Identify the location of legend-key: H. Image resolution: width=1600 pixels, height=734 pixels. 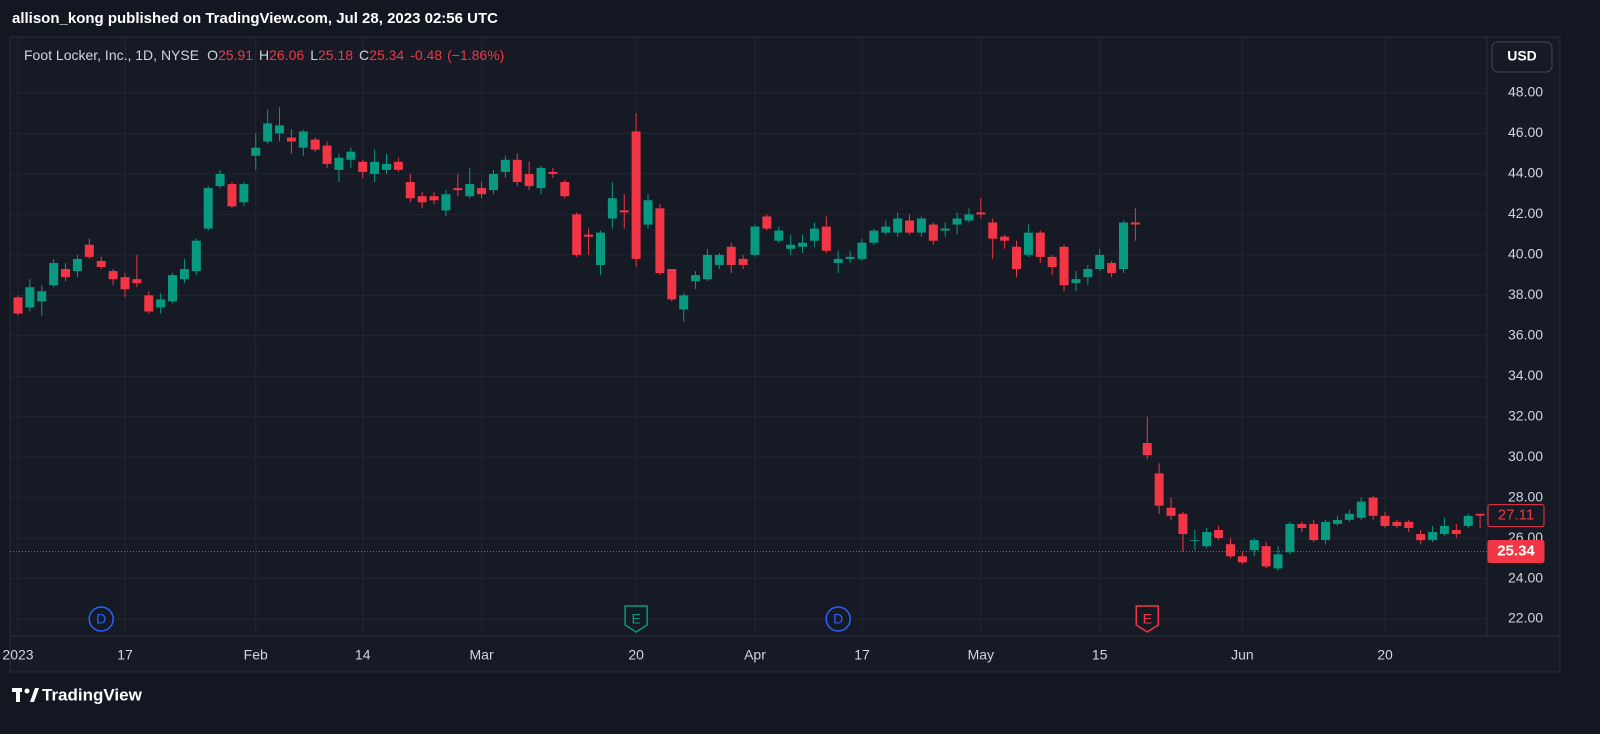
(264, 55).